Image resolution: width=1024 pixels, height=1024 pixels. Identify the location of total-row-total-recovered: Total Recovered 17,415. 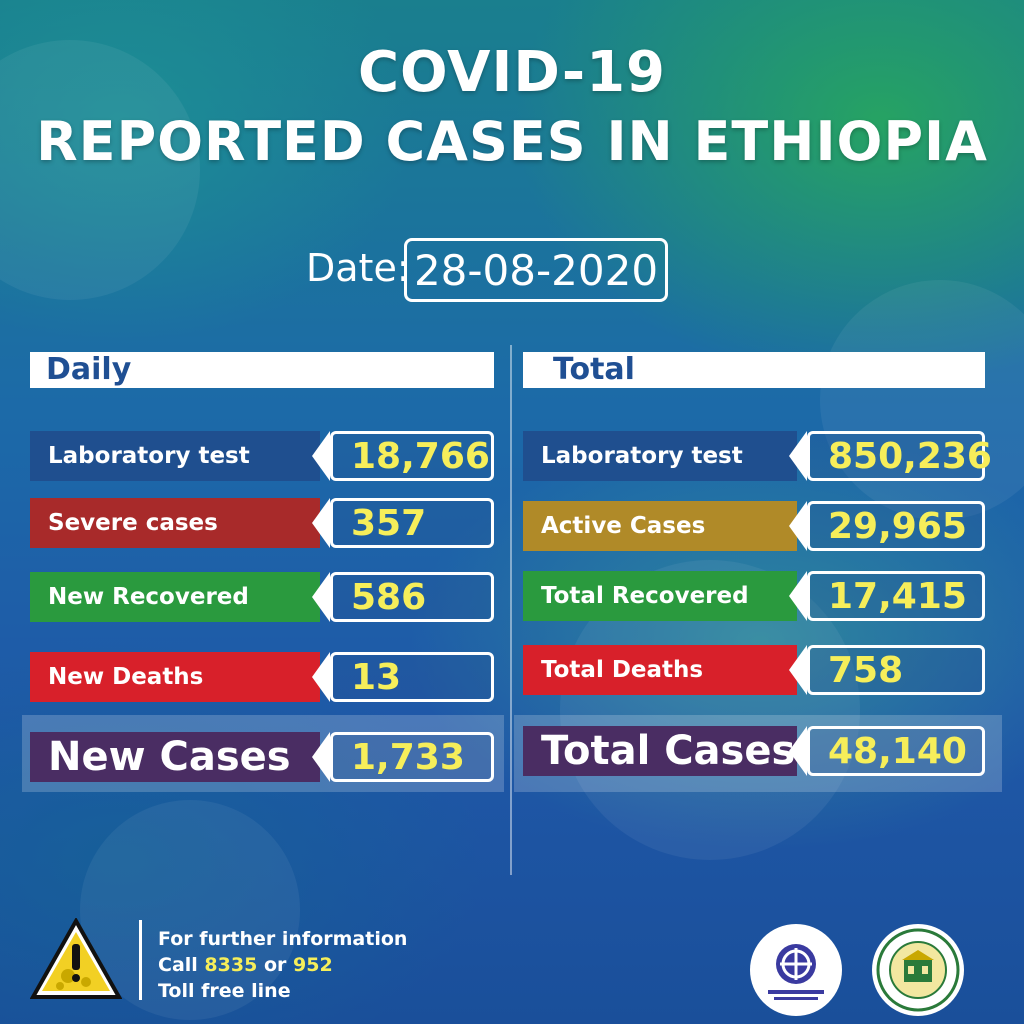
(754, 596).